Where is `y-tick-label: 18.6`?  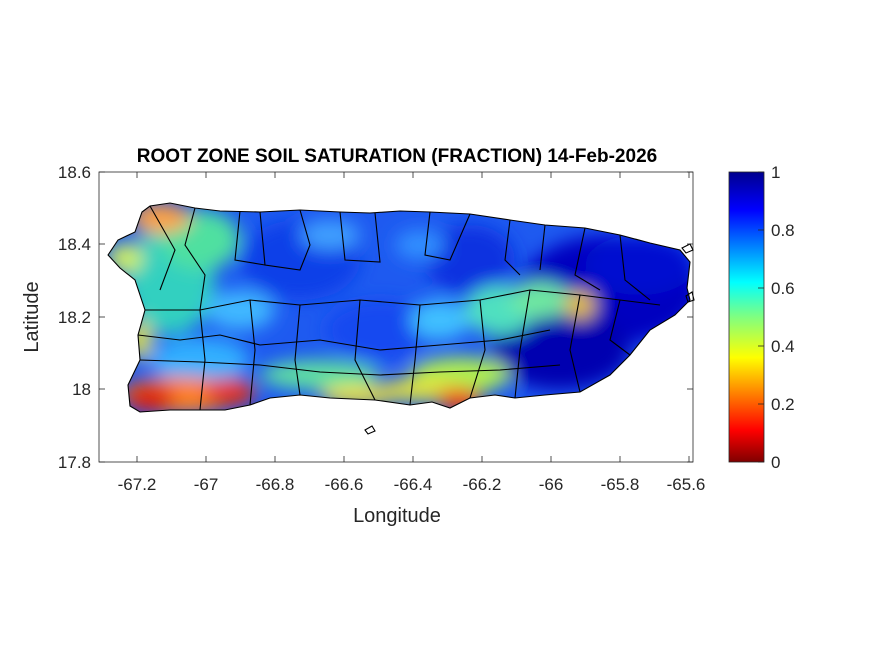
y-tick-label: 18.6 is located at coordinates (74, 172).